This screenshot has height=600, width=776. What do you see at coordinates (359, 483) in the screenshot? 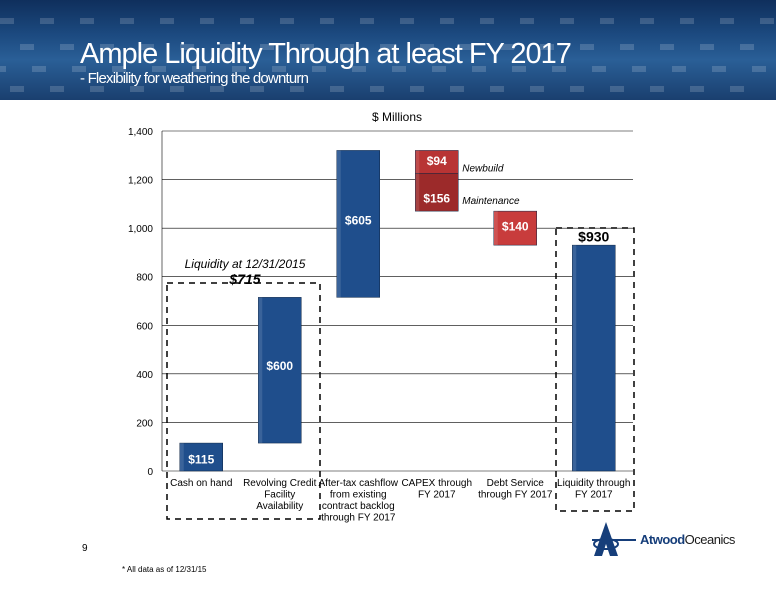
I see `x-tick-label: After-tax cashflow` at bounding box center [359, 483].